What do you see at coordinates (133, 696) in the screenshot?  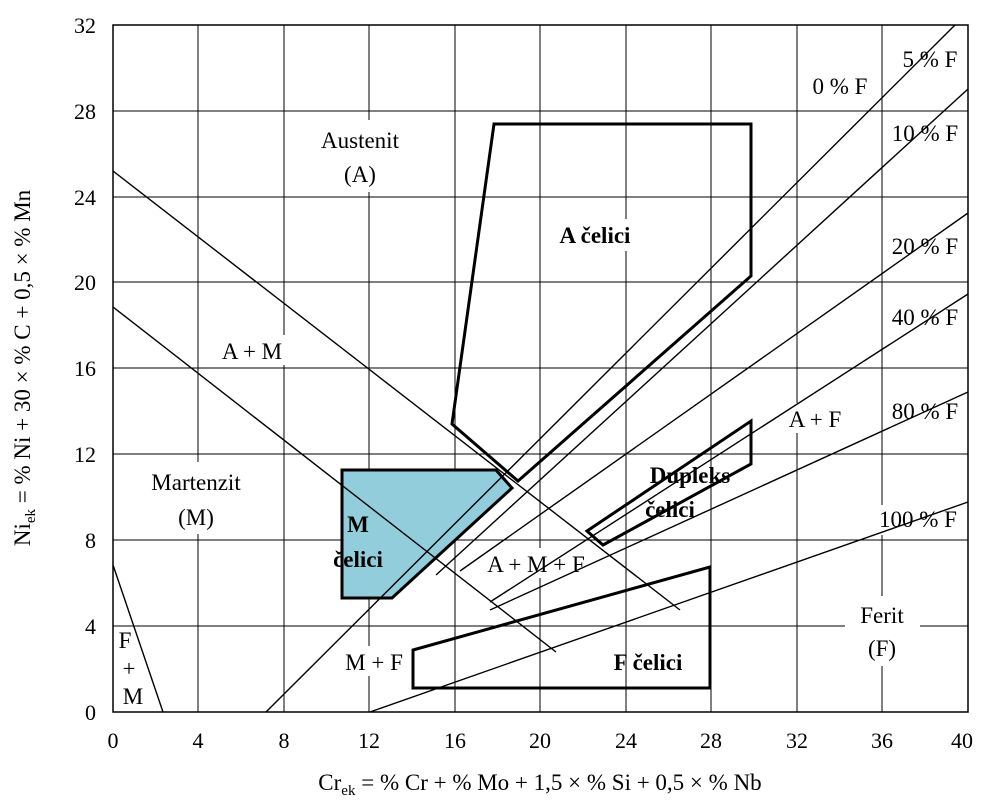 I see `region-f-m-bot: M` at bounding box center [133, 696].